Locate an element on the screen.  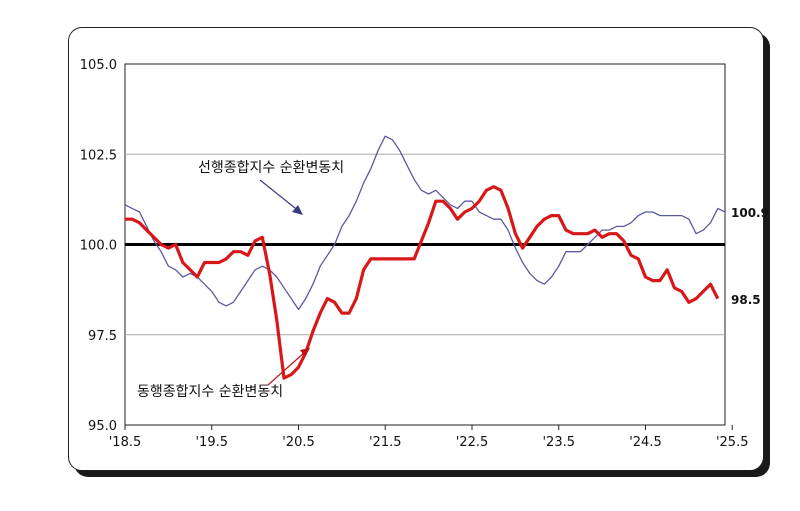
coincident-index-end-label: 98.5 is located at coordinates (746, 300).